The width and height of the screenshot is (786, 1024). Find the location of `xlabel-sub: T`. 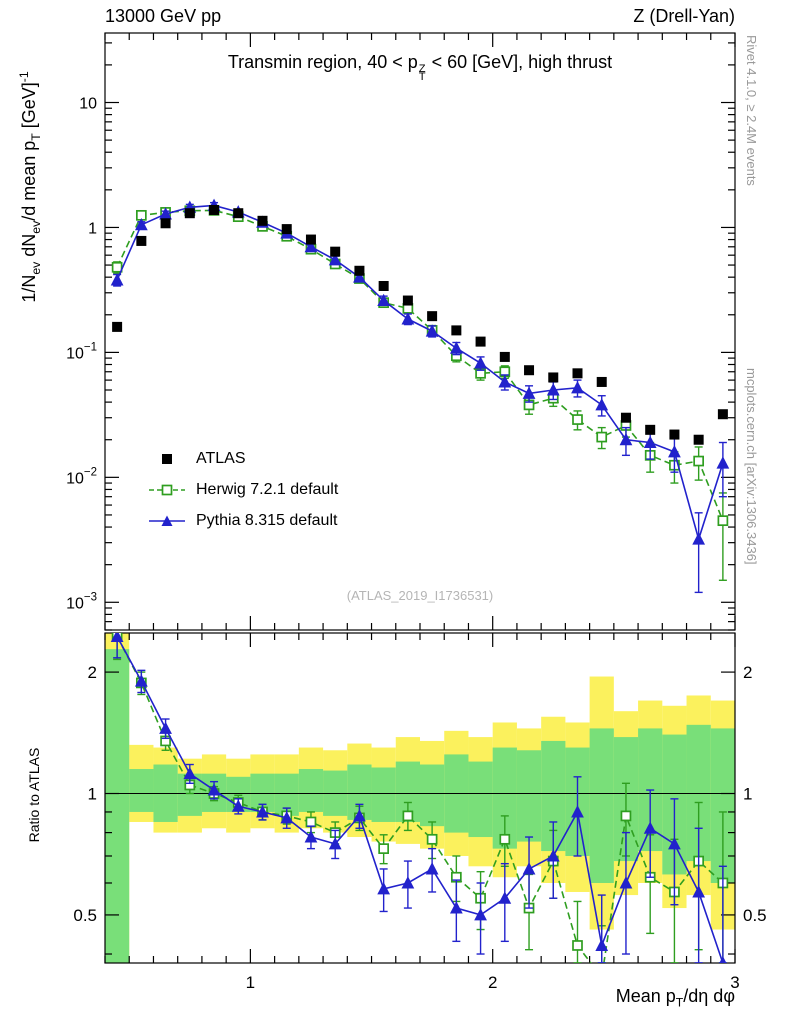

xlabel-sub: T is located at coordinates (679, 1002).